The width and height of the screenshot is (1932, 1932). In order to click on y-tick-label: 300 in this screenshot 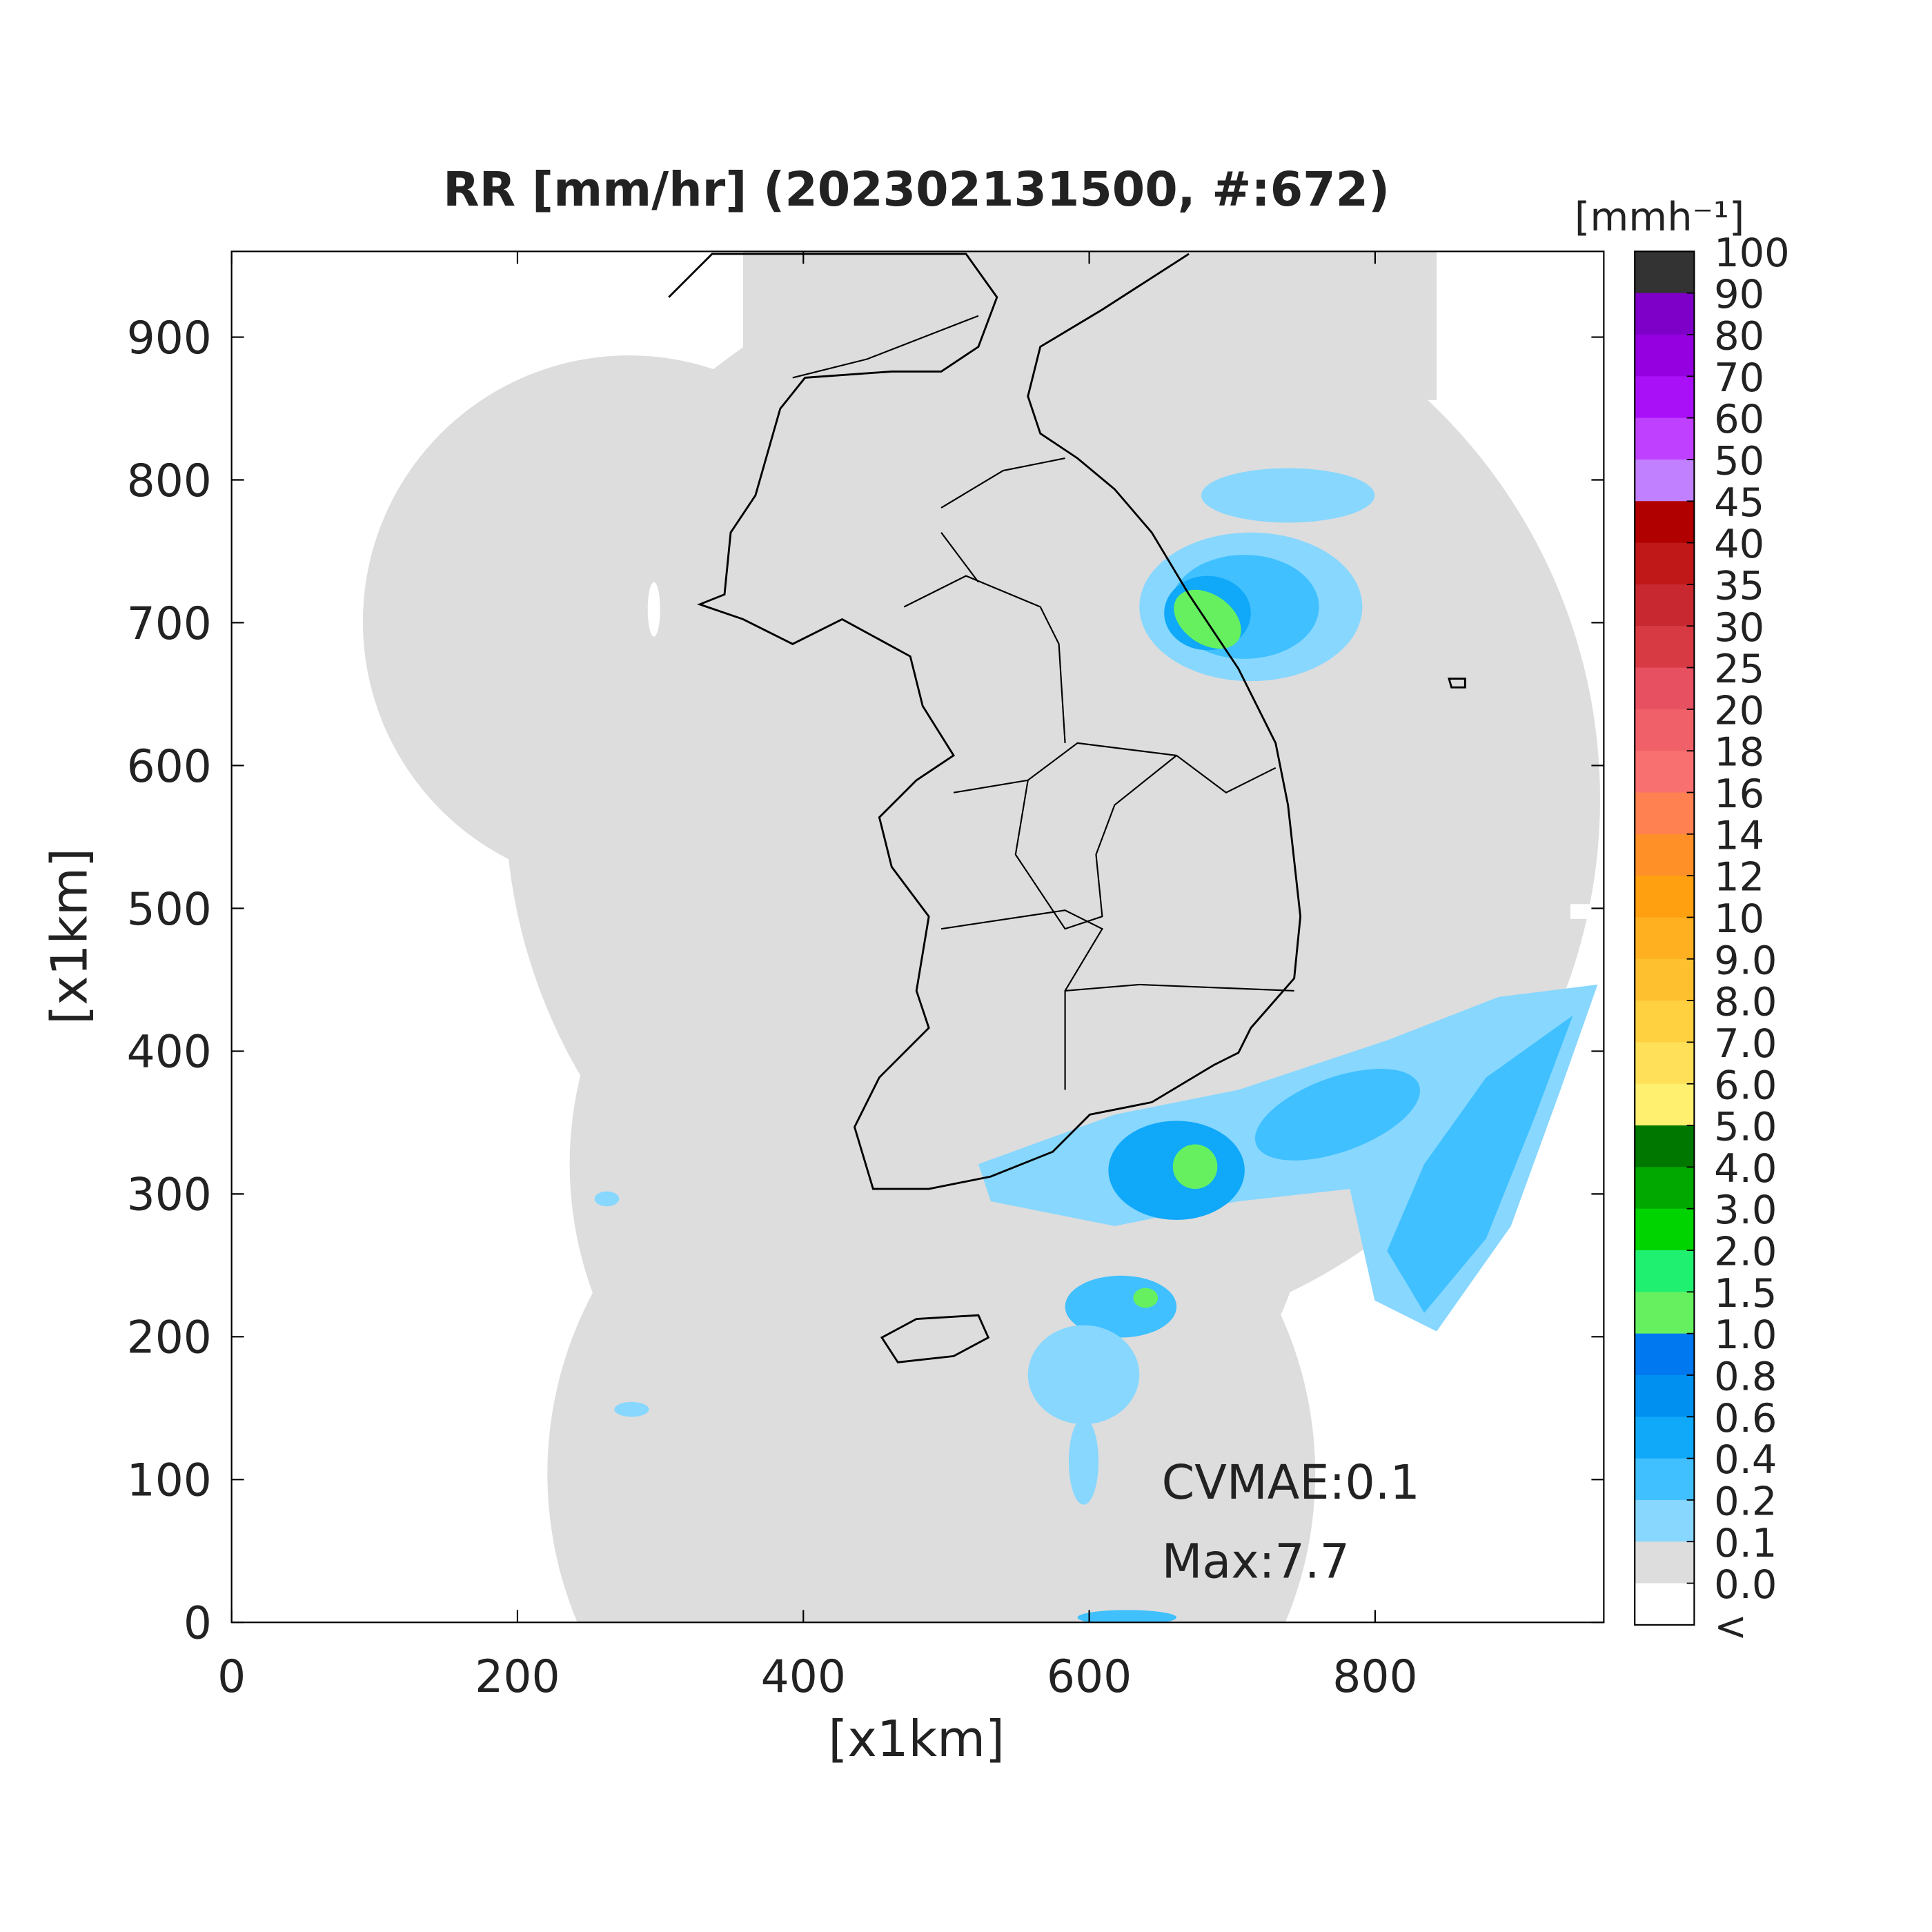, I will do `click(169, 1195)`.